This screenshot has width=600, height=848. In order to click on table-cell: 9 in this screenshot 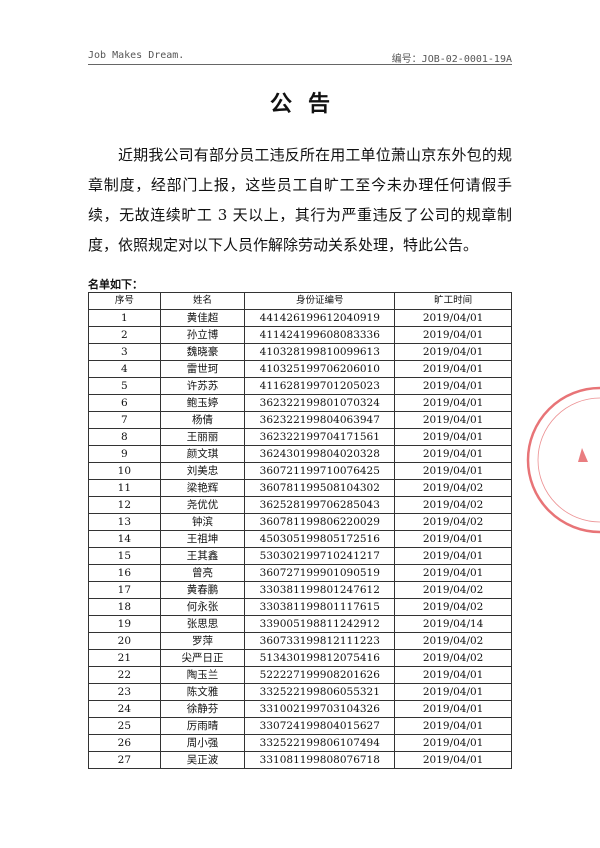, I will do `click(124, 454)`.